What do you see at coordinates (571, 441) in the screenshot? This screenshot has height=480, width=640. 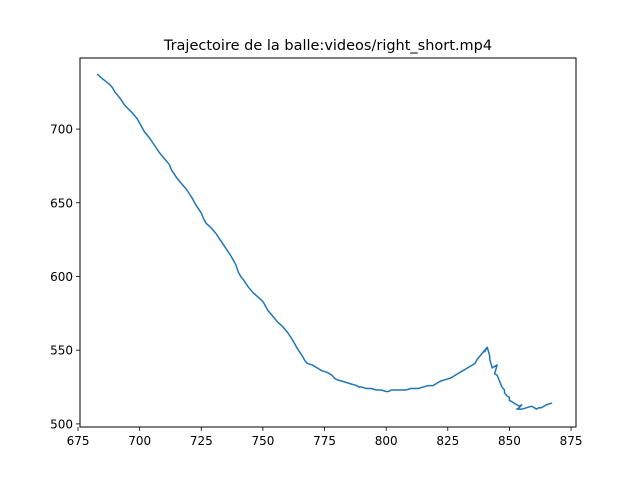 I see `x-tick-label: 875` at bounding box center [571, 441].